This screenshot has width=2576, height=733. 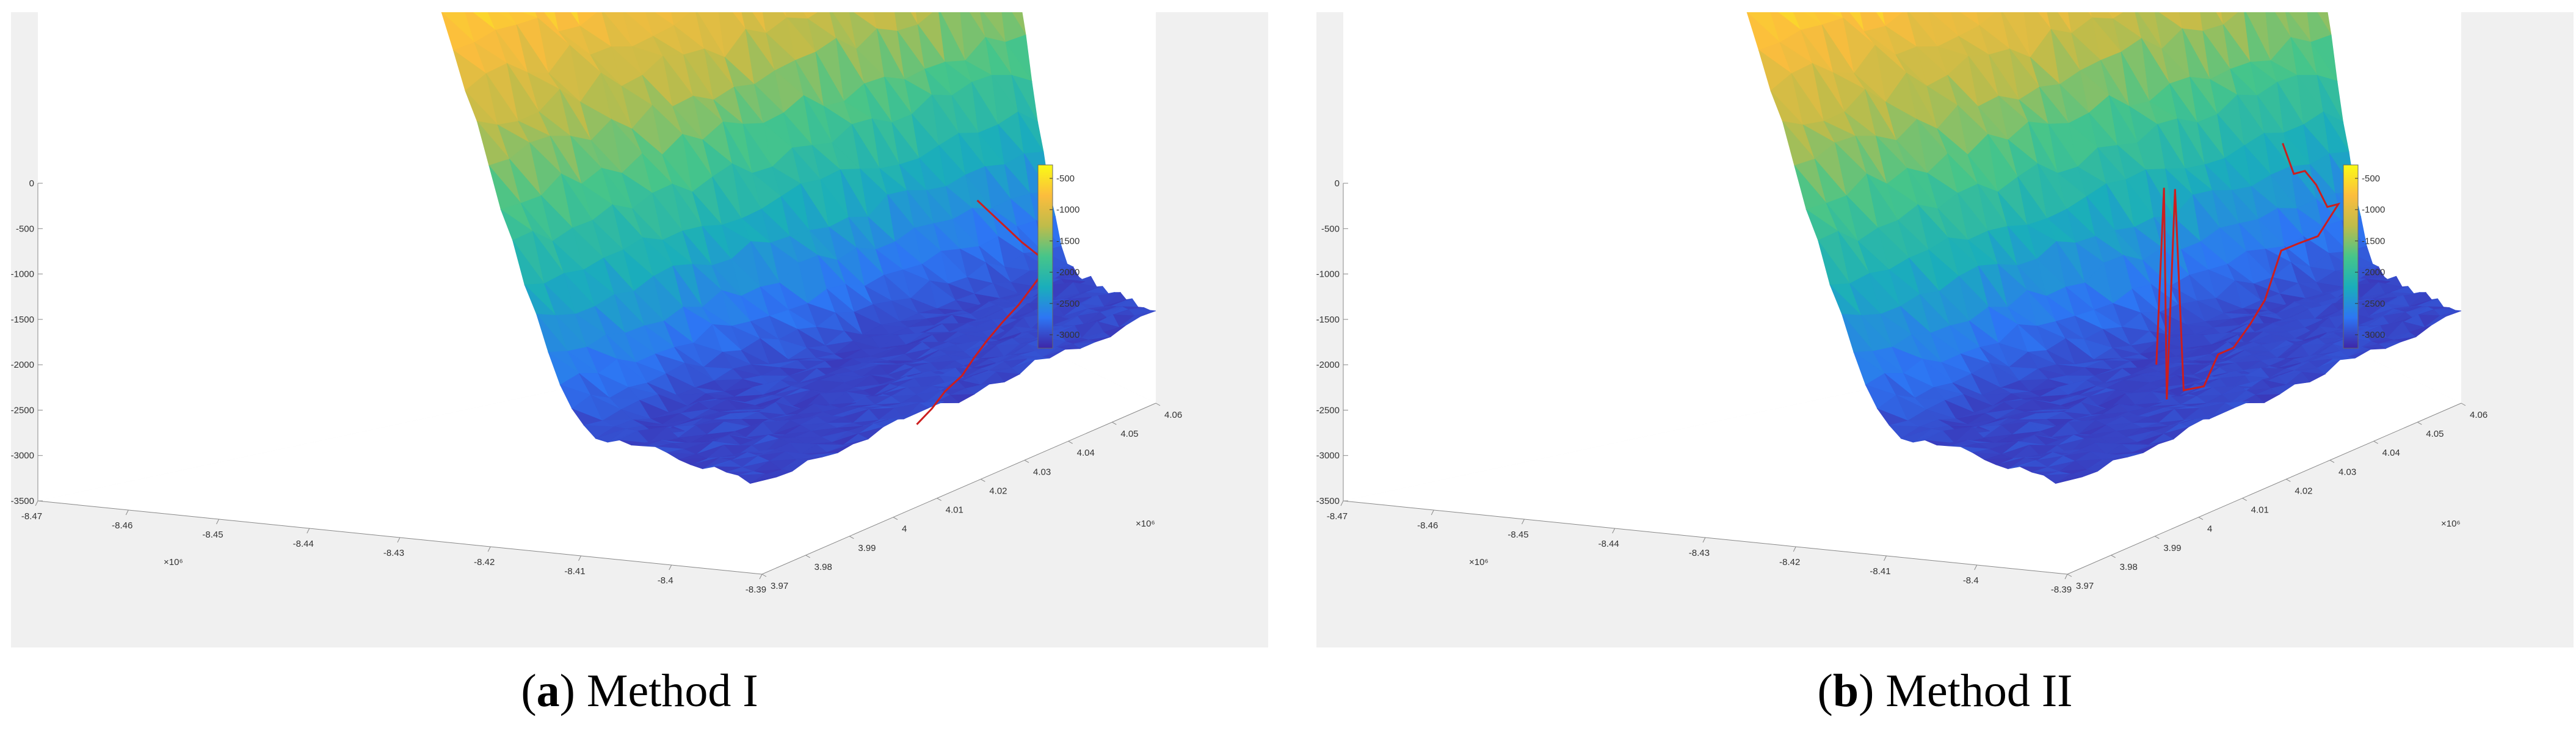 What do you see at coordinates (2303, 491) in the screenshot?
I see `y-tick-label: 4.02` at bounding box center [2303, 491].